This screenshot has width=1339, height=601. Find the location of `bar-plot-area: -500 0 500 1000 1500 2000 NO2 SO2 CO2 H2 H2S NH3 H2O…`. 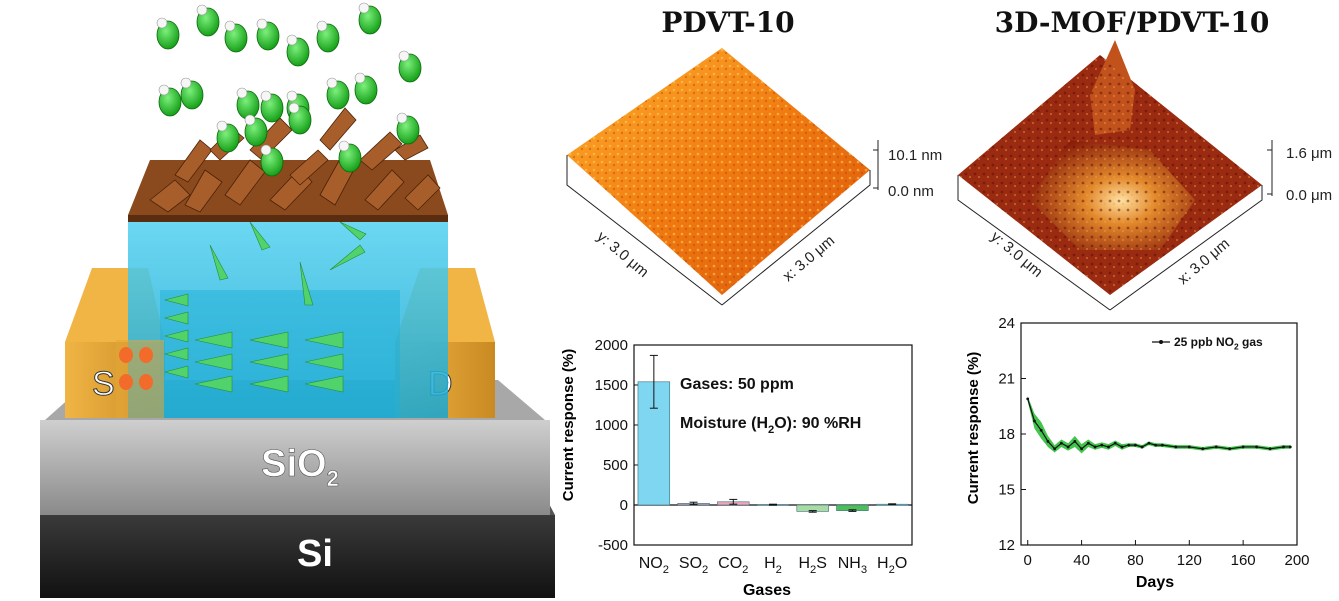

bar-plot-area: -500 0 500 1000 1500 2000 NO2 SO2 CO2 H2 H2S NH3 H2O… is located at coordinates (754, 456).